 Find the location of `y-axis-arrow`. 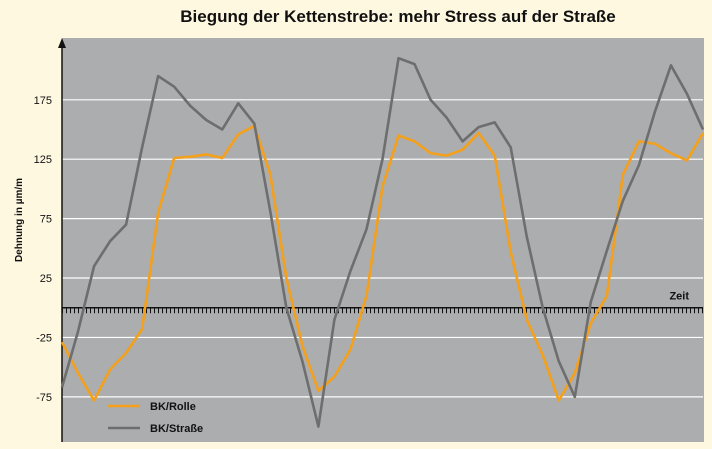

y-axis-arrow is located at coordinates (62, 43).